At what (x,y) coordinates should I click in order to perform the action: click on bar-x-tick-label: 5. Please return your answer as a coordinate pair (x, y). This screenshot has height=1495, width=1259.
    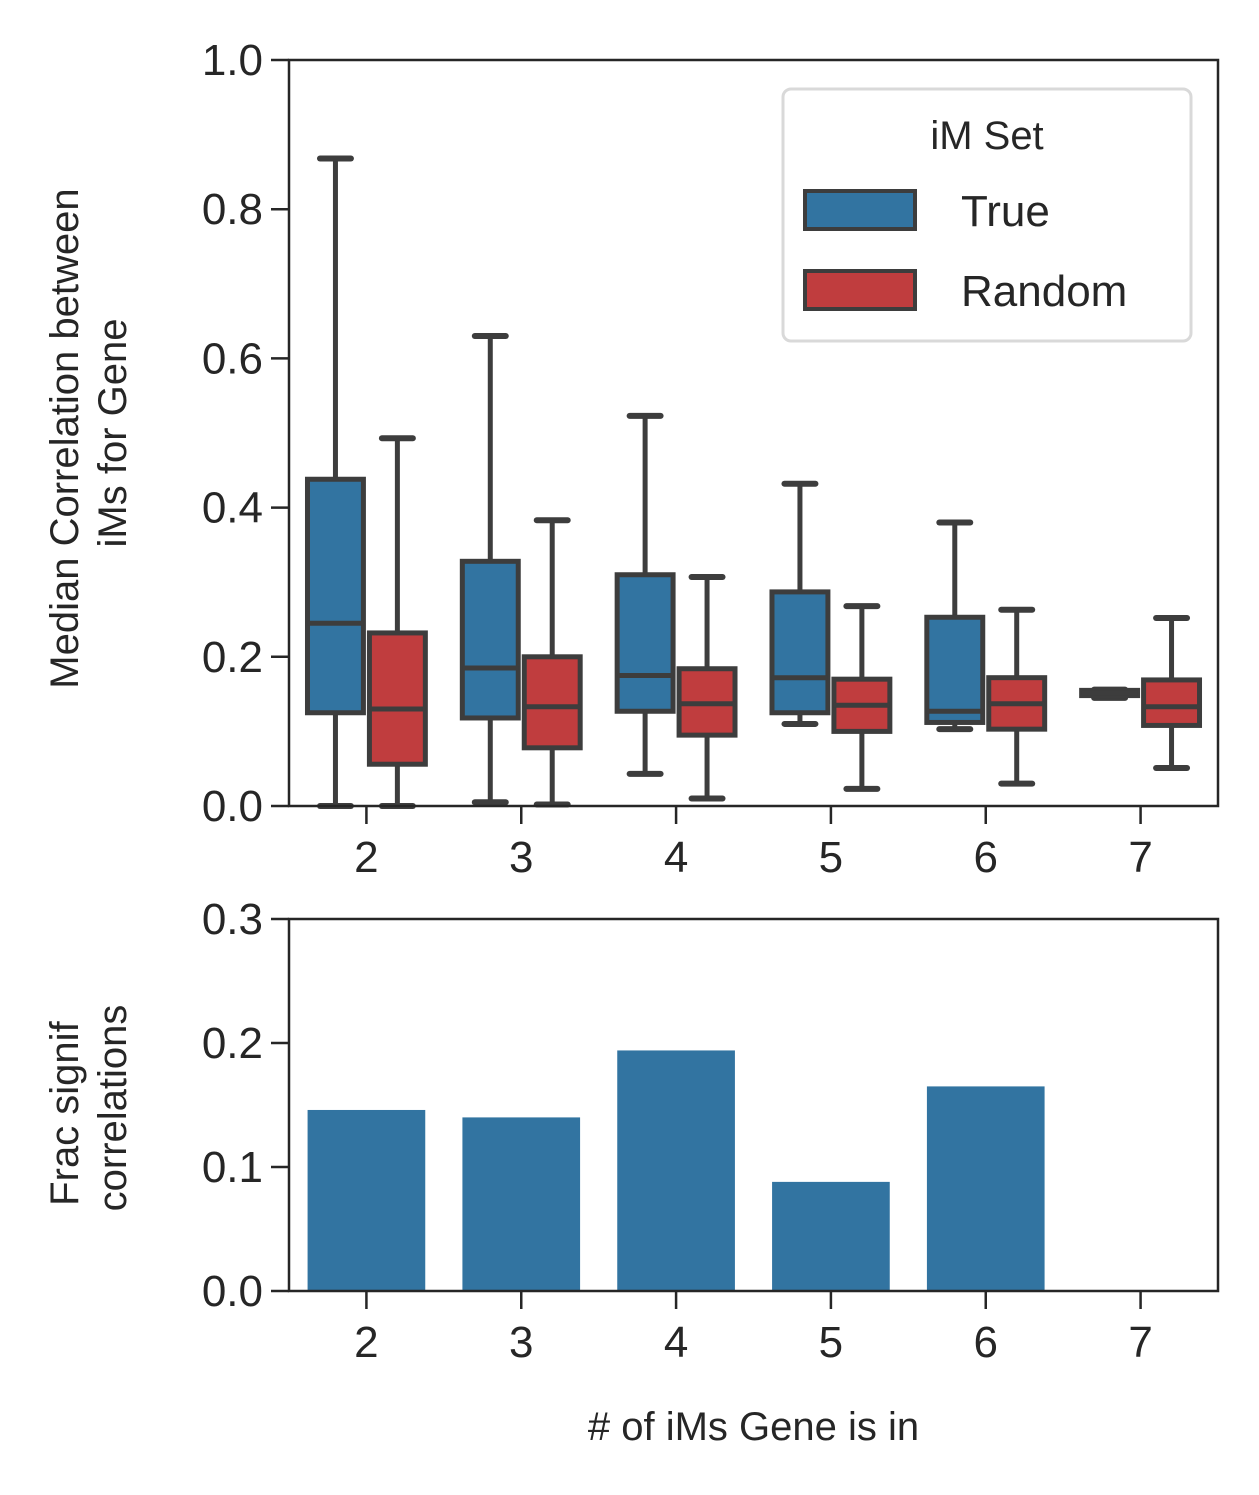
    Looking at the image, I should click on (831, 1342).